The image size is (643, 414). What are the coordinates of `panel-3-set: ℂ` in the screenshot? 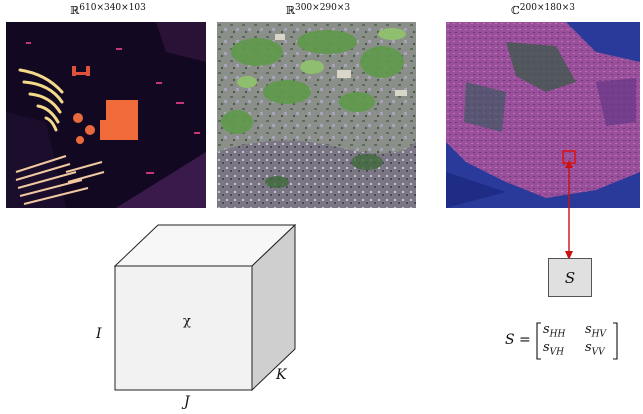 It's located at (515, 10).